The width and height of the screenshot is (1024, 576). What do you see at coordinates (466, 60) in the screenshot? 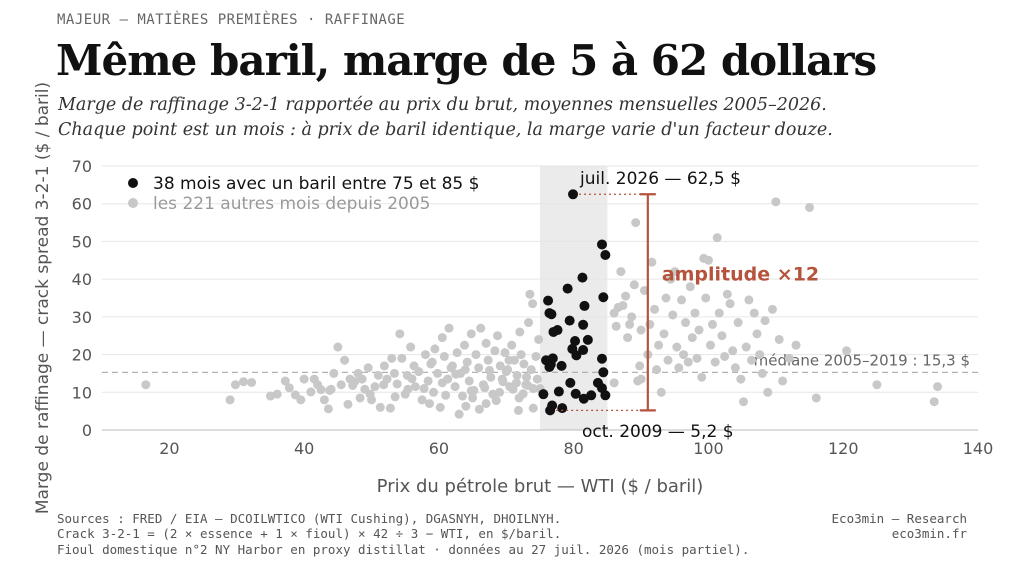
I see `chart-title: Même baril, marge de 5 à 62 dollars` at bounding box center [466, 60].